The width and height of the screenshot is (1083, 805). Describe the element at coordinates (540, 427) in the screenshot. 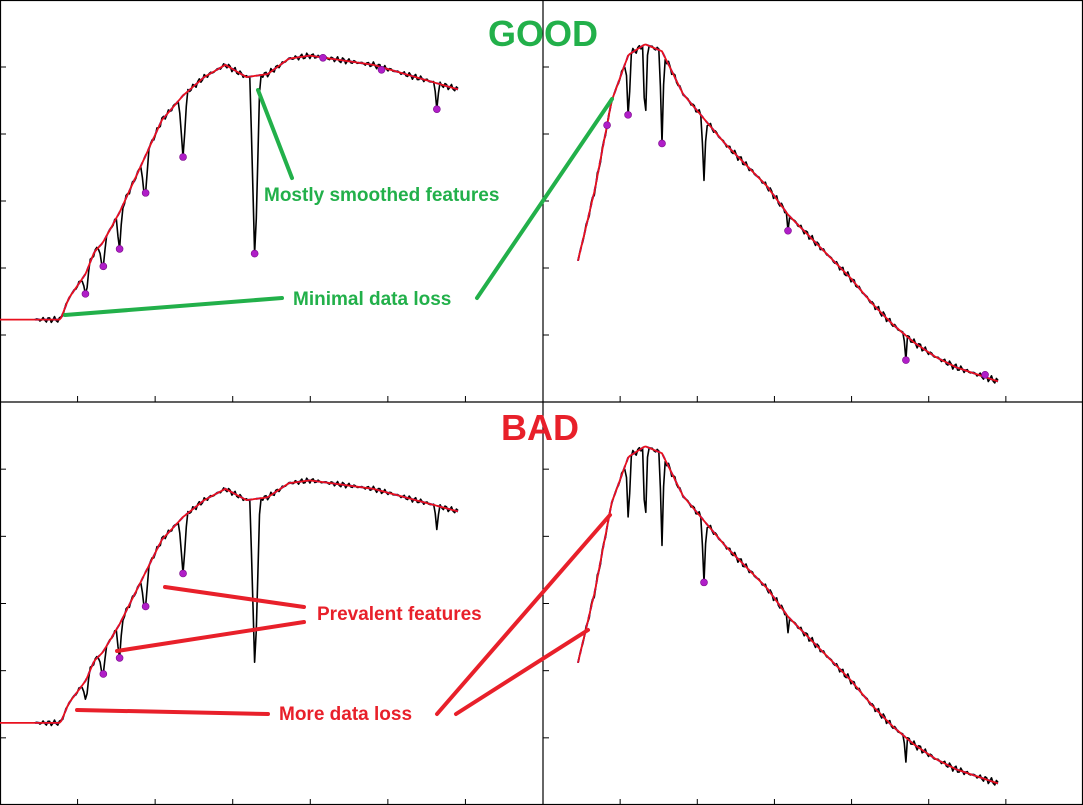

I see `bad-header: BAD` at that location.